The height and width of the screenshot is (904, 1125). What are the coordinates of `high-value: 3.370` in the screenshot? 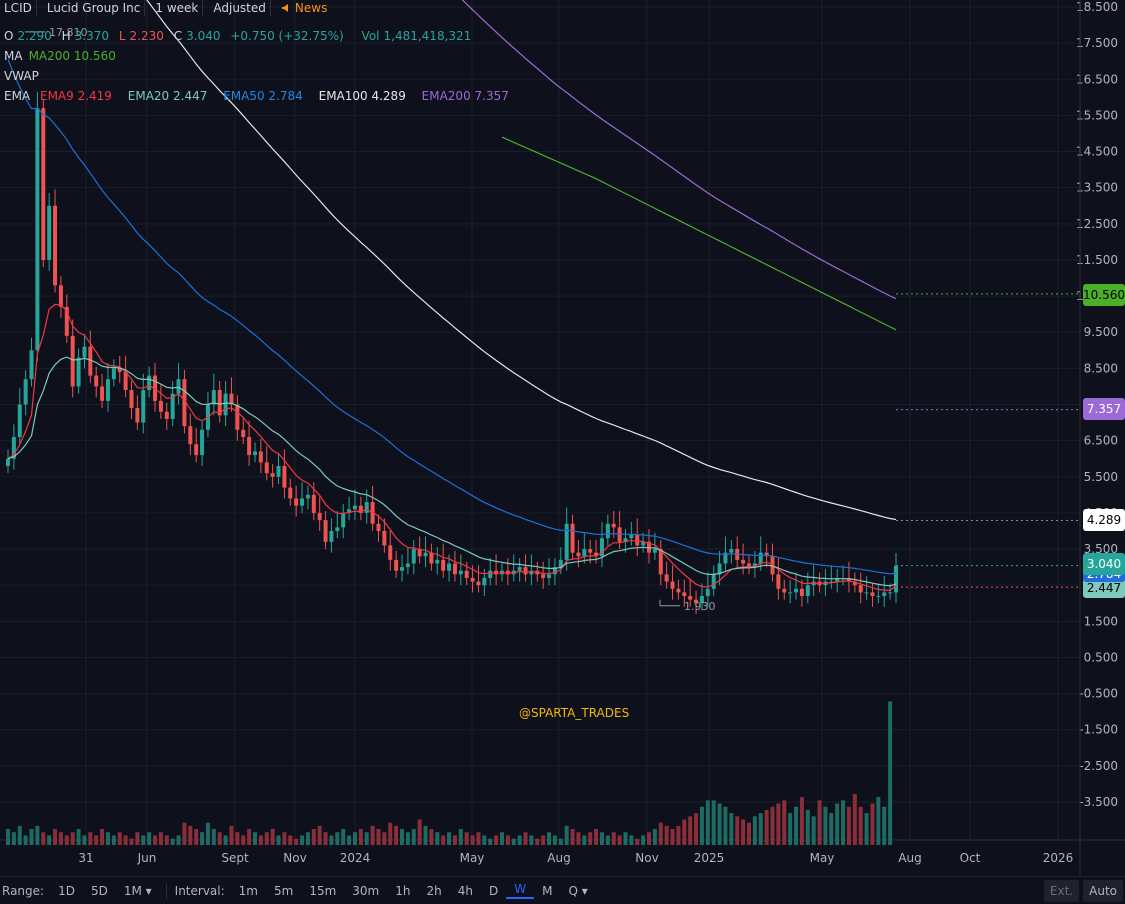 It's located at (92, 36).